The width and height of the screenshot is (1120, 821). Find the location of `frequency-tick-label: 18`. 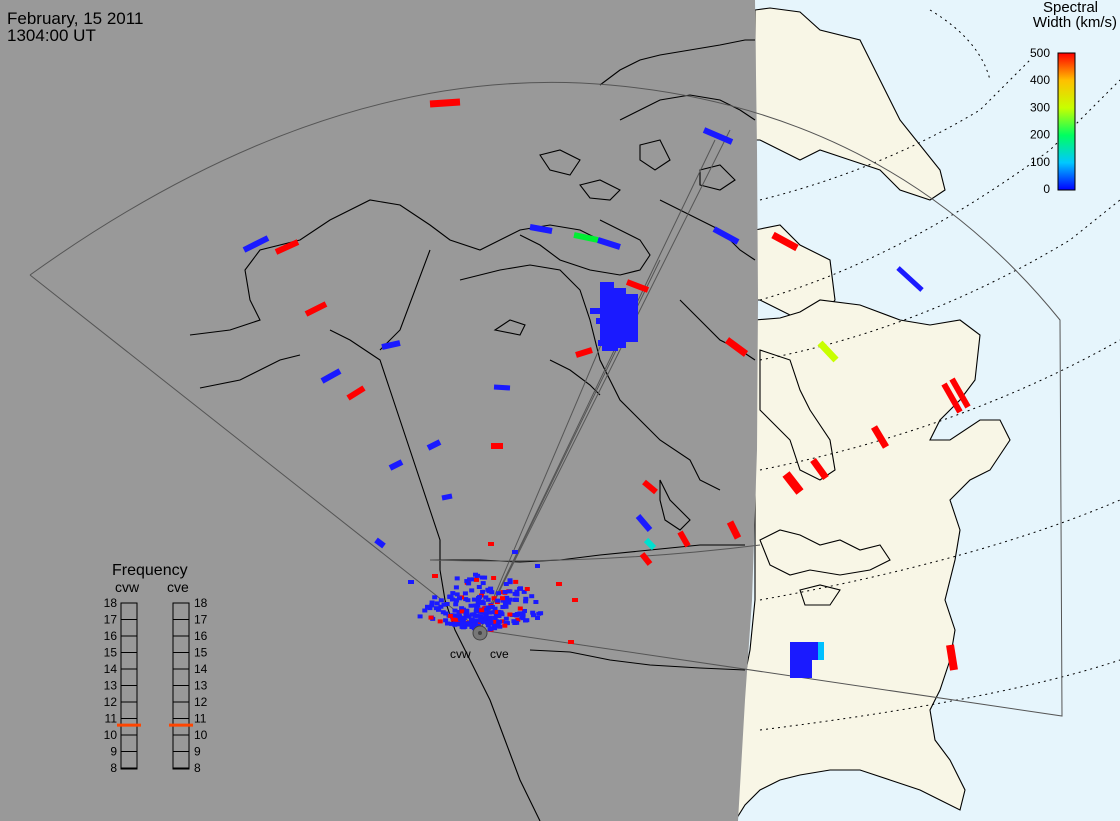

frequency-tick-label: 18 is located at coordinates (111, 603).